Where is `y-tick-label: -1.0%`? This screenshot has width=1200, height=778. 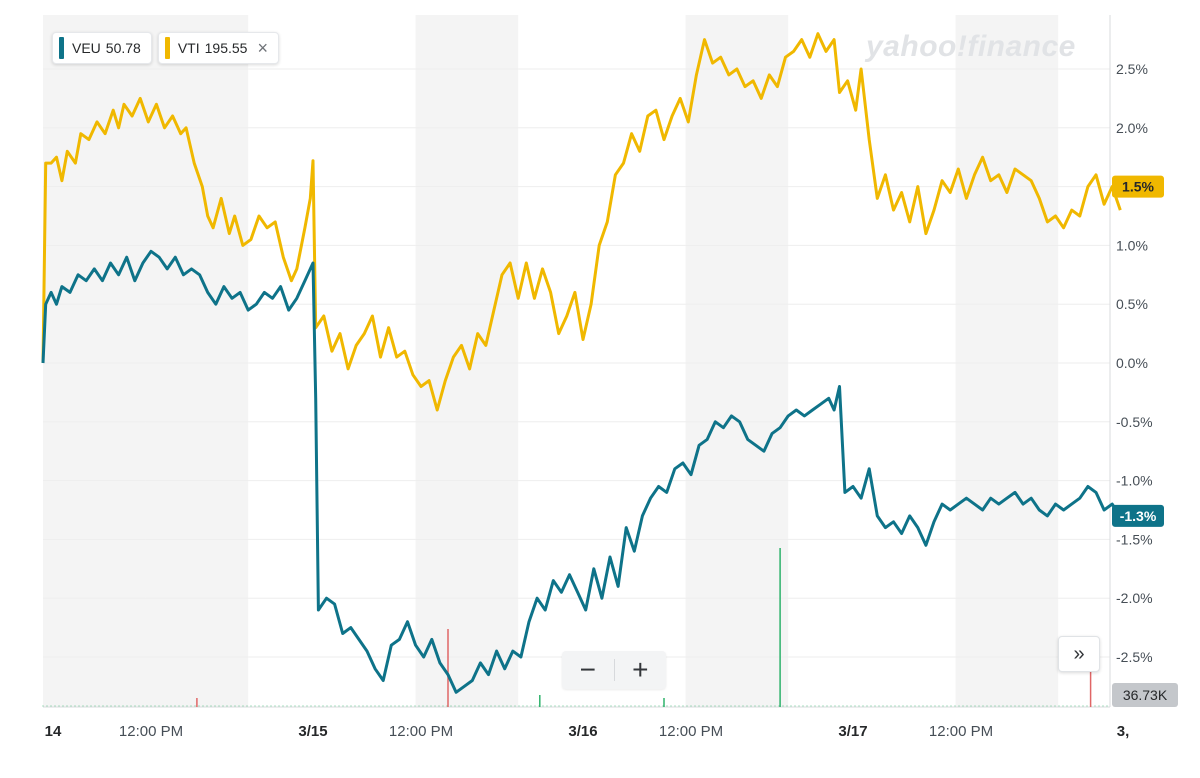
y-tick-label: -1.0% is located at coordinates (1134, 481).